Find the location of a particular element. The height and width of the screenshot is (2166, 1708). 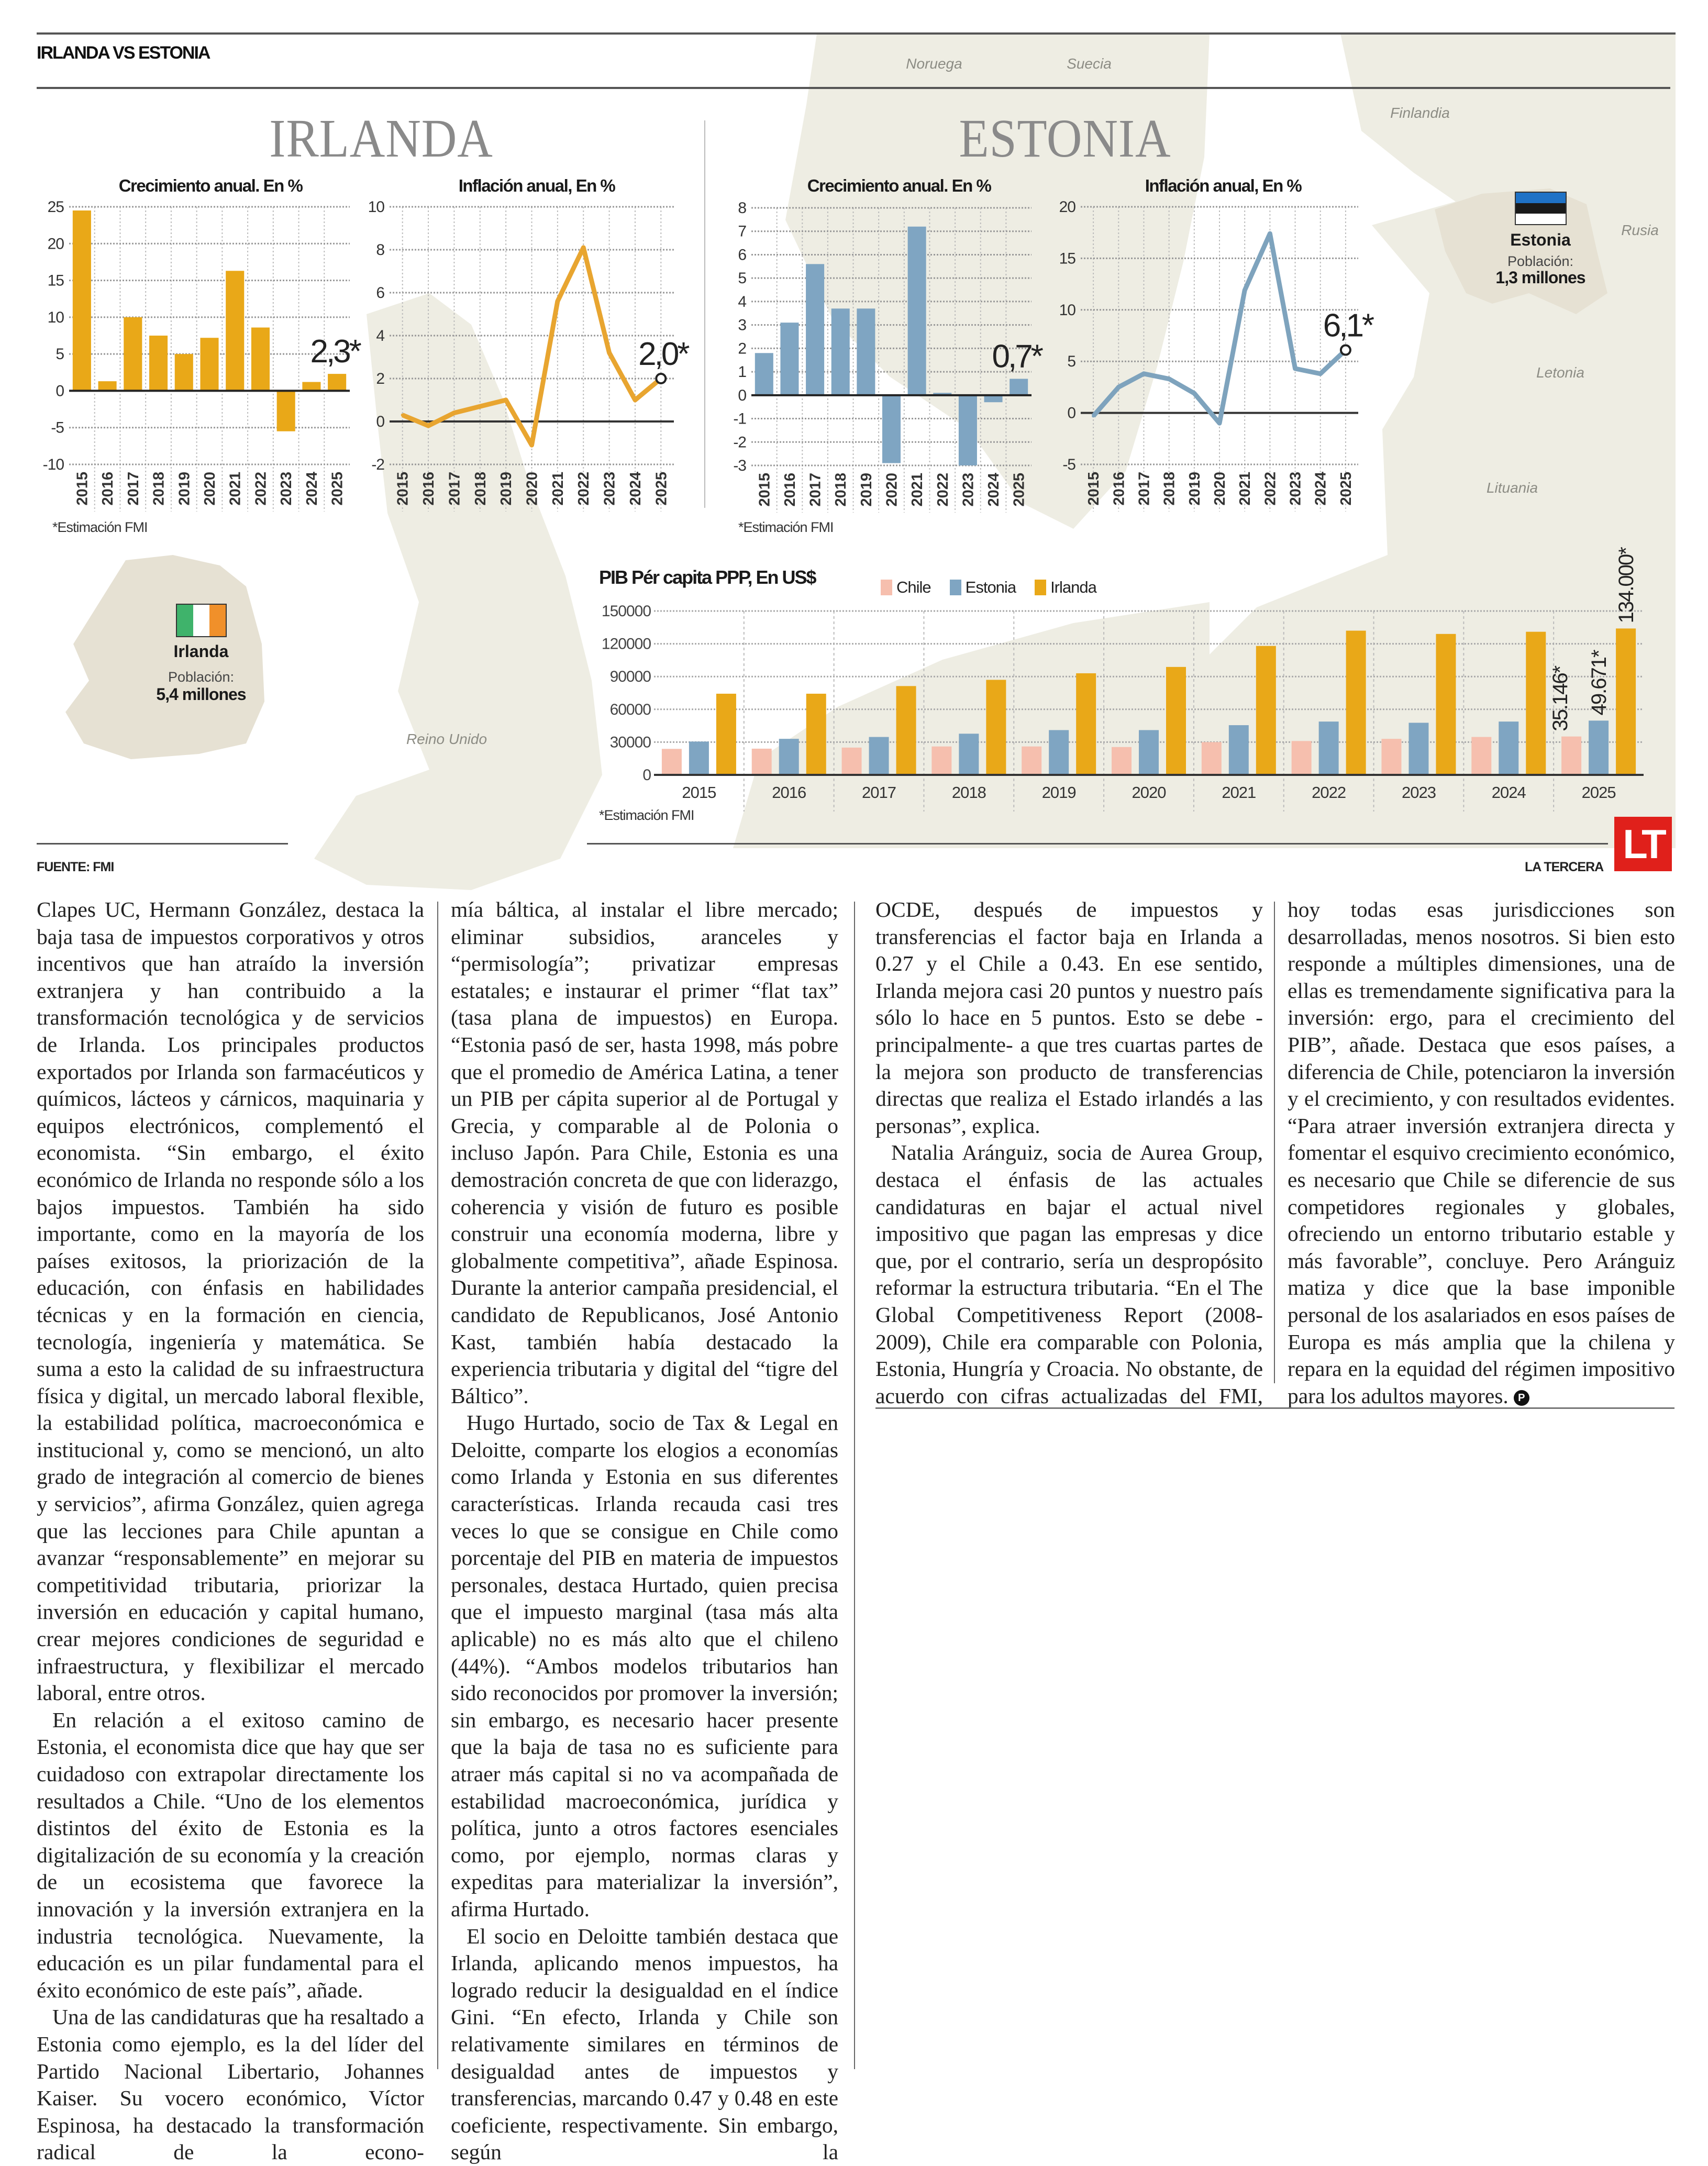

value-annotation: 6,1* is located at coordinates (1348, 326).